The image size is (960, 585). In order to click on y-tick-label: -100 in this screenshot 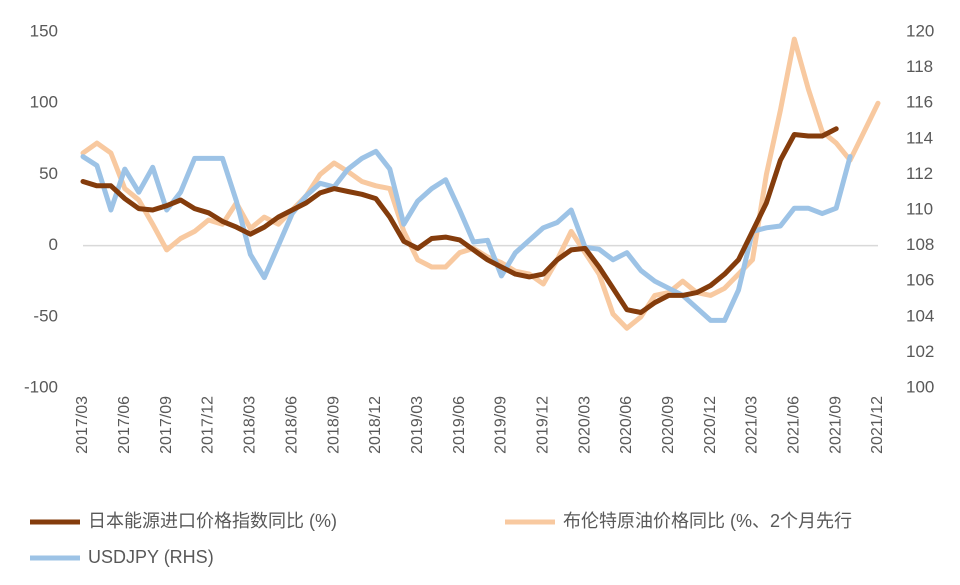, I will do `click(41, 386)`.